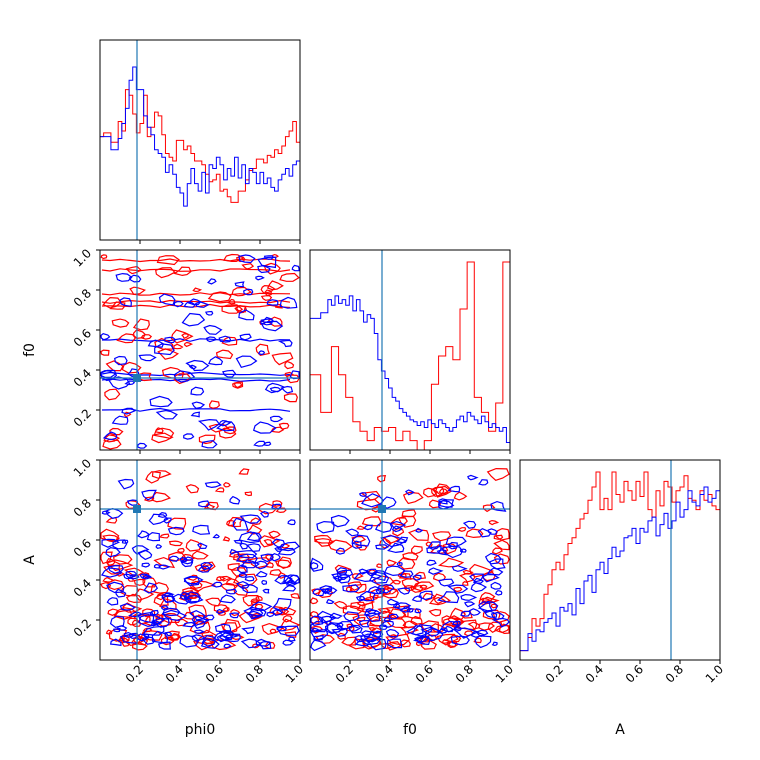  I want to click on x-tick-label-f0: 0.6, so click(424, 673).